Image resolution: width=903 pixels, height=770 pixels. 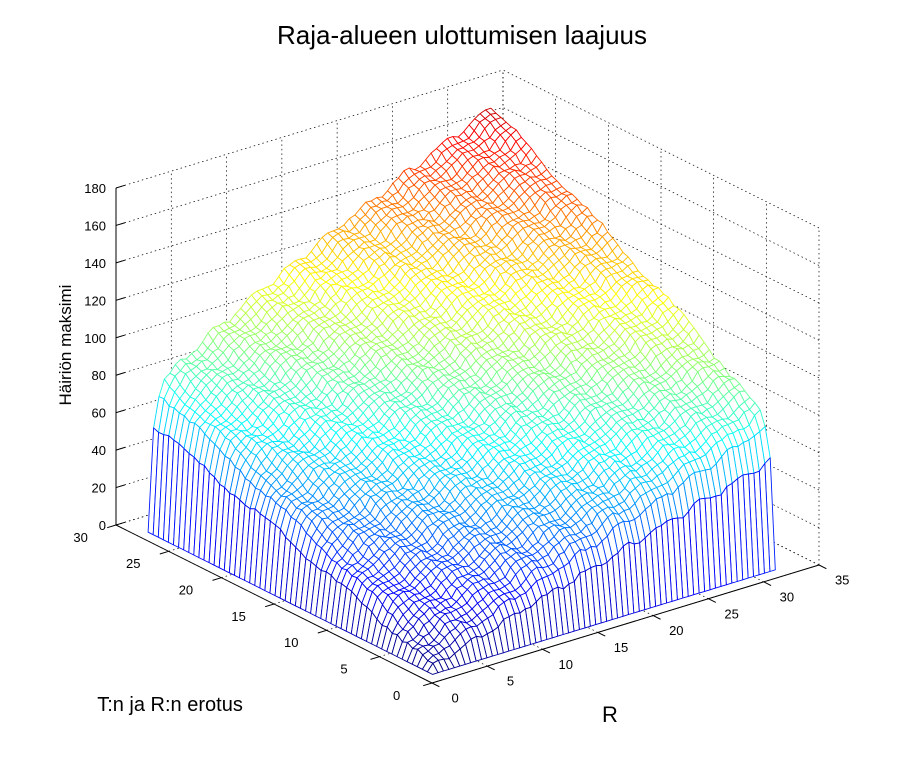 What do you see at coordinates (133, 563) in the screenshot?
I see `y-tick-label: 25` at bounding box center [133, 563].